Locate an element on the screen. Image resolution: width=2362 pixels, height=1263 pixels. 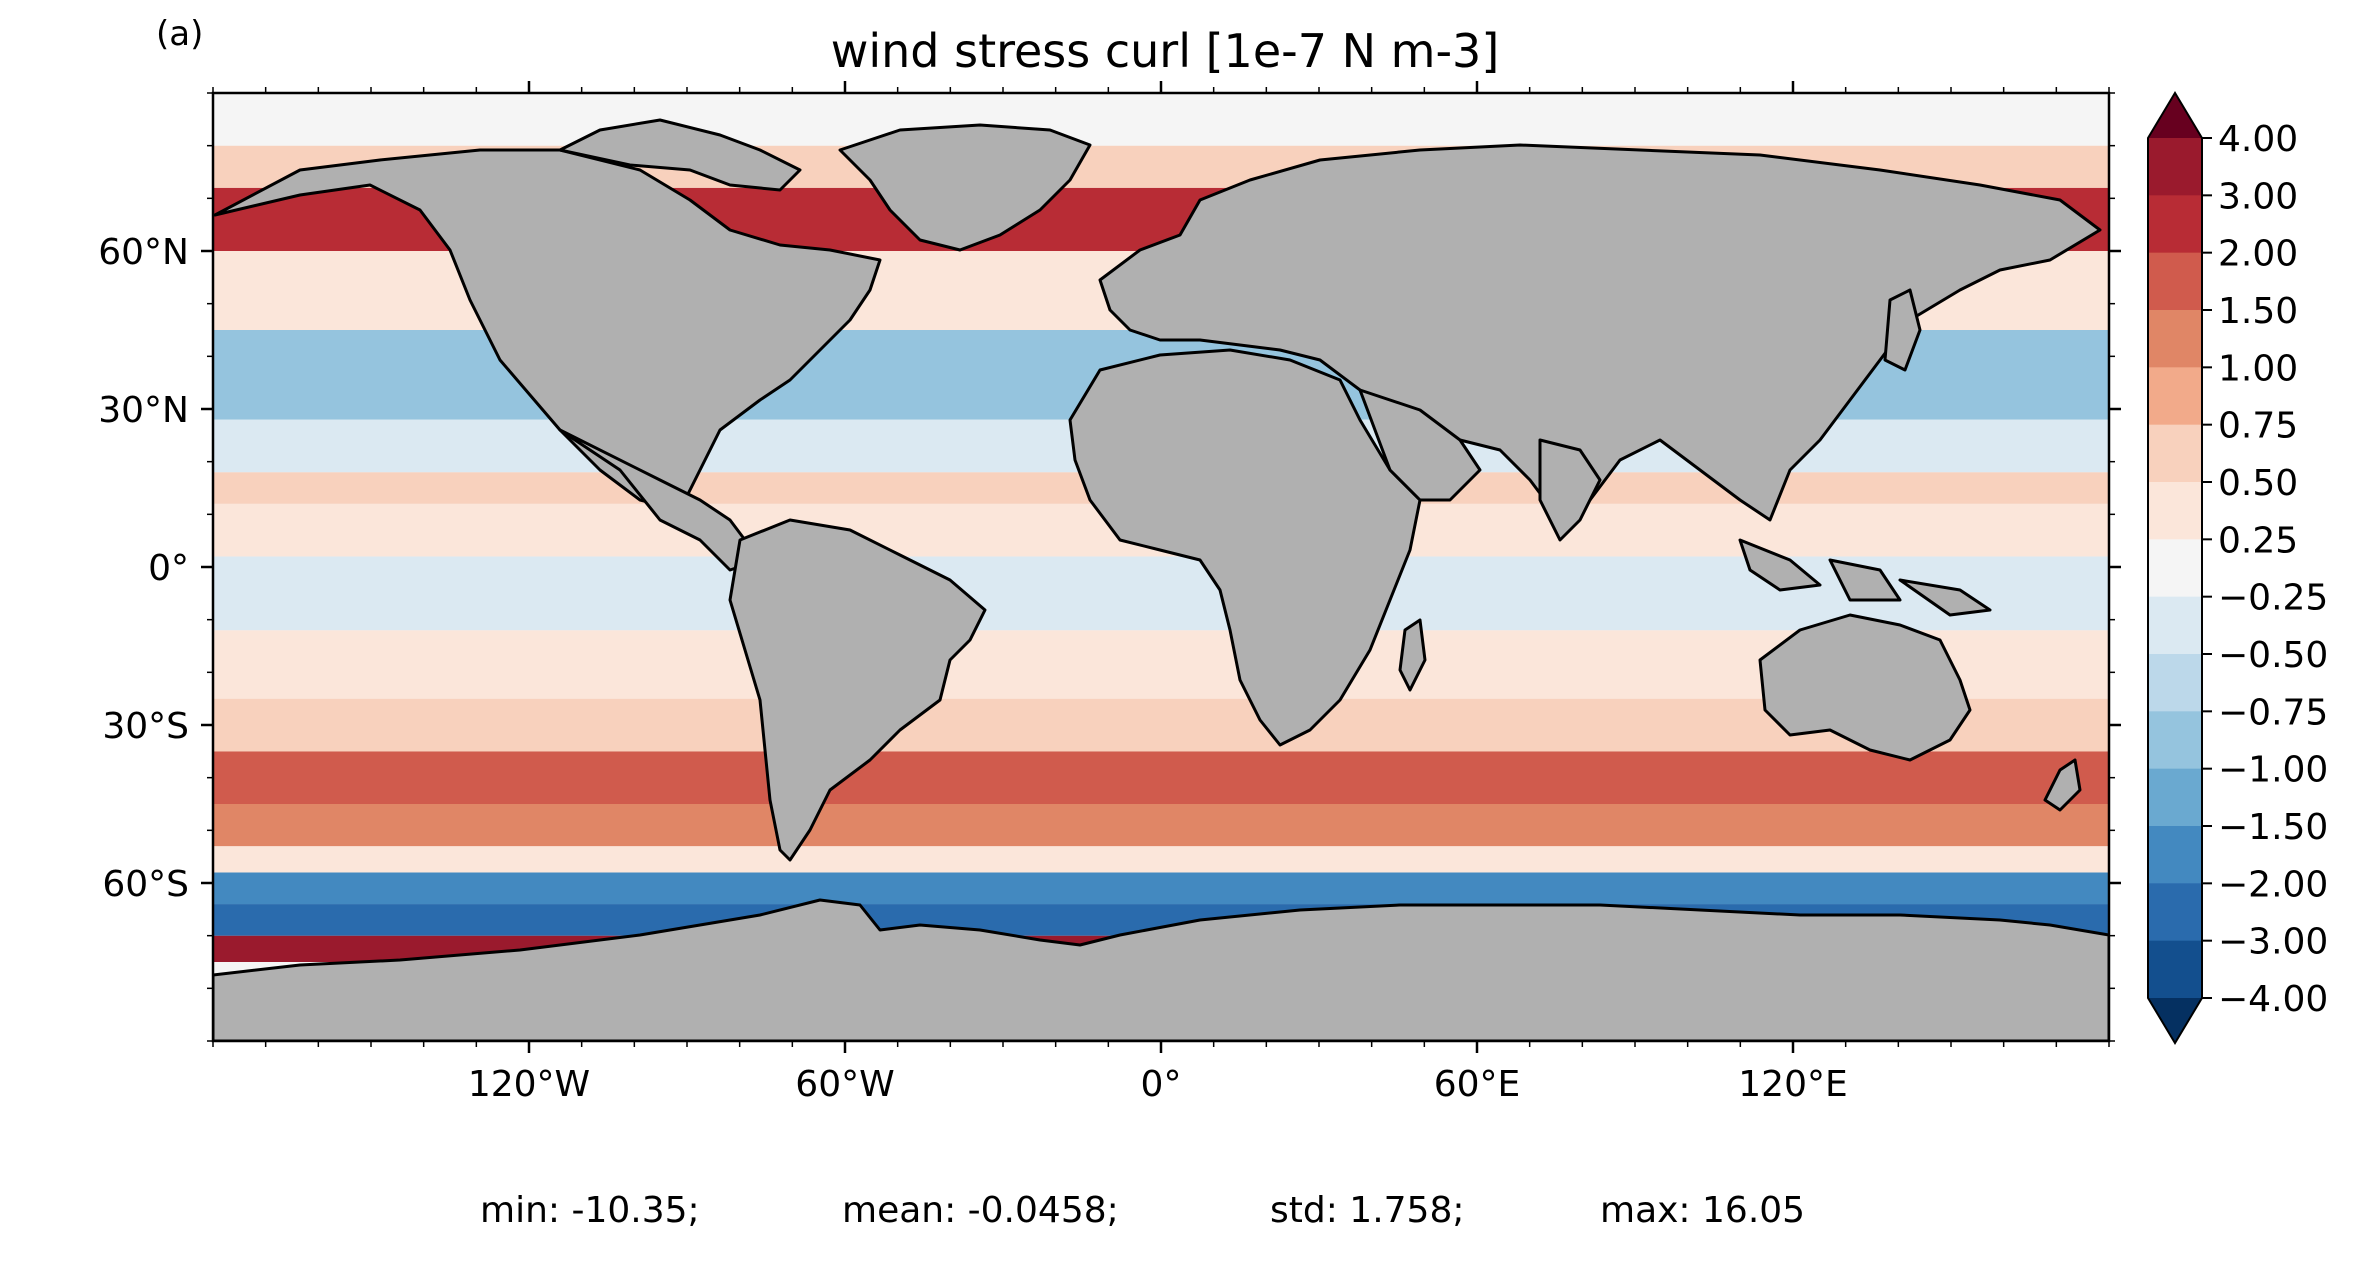
eurasia-landmass is located at coordinates (1600, 332).